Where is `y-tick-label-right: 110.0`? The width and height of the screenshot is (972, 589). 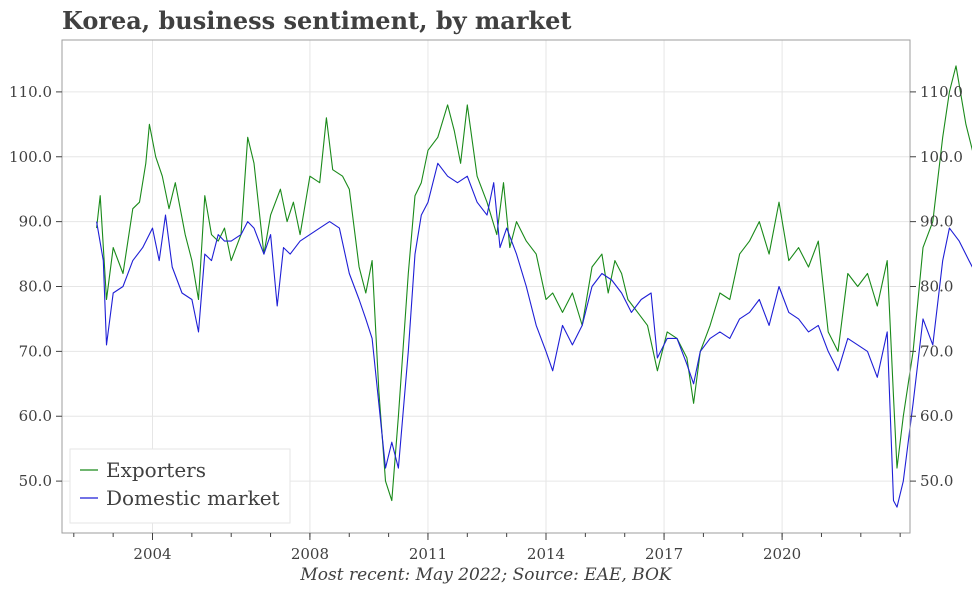 y-tick-label-right: 110.0 is located at coordinates (941, 92).